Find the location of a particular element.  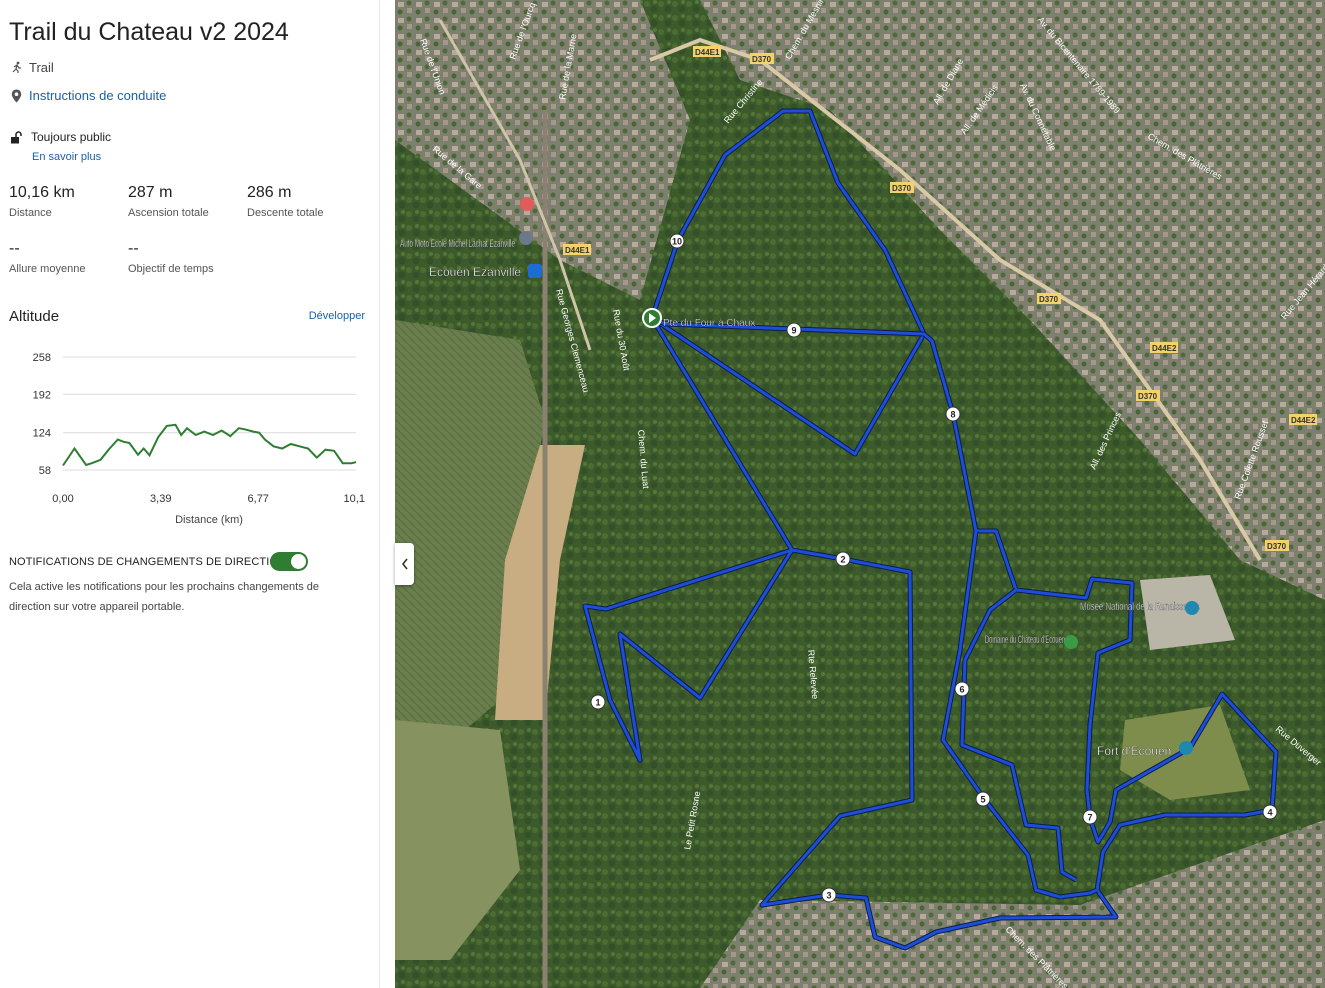

start-label: Pte du Four à Chaux is located at coordinates (709, 323).